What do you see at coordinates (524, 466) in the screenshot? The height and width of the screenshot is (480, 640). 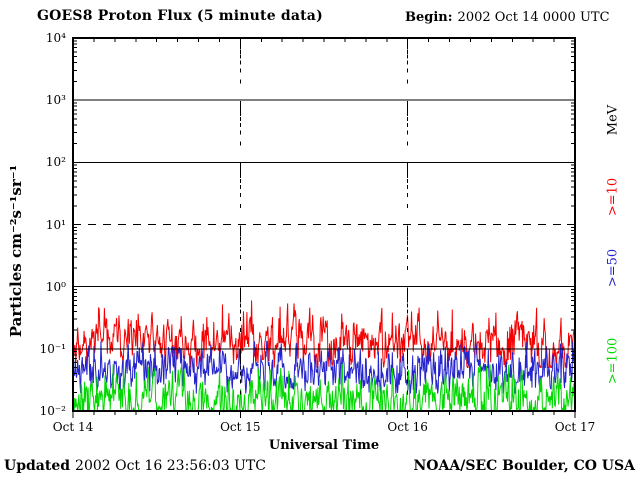 I see `credit-text: NOAA/SEC Boulder, CO USA` at bounding box center [524, 466].